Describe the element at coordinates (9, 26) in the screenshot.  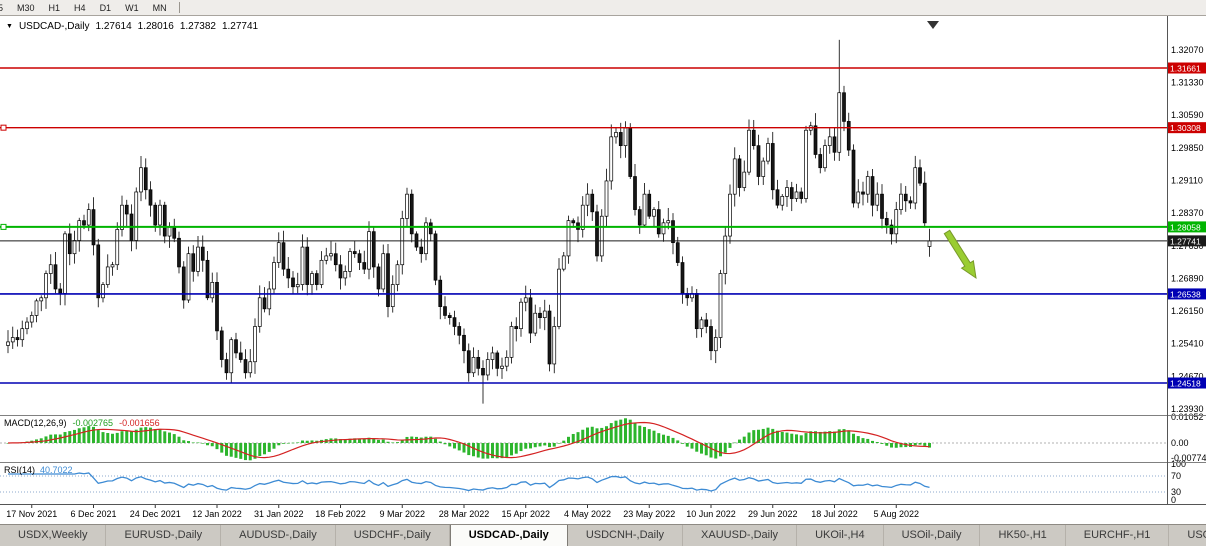
I see `quick-trade-dropdown-icon: ▼` at that location.